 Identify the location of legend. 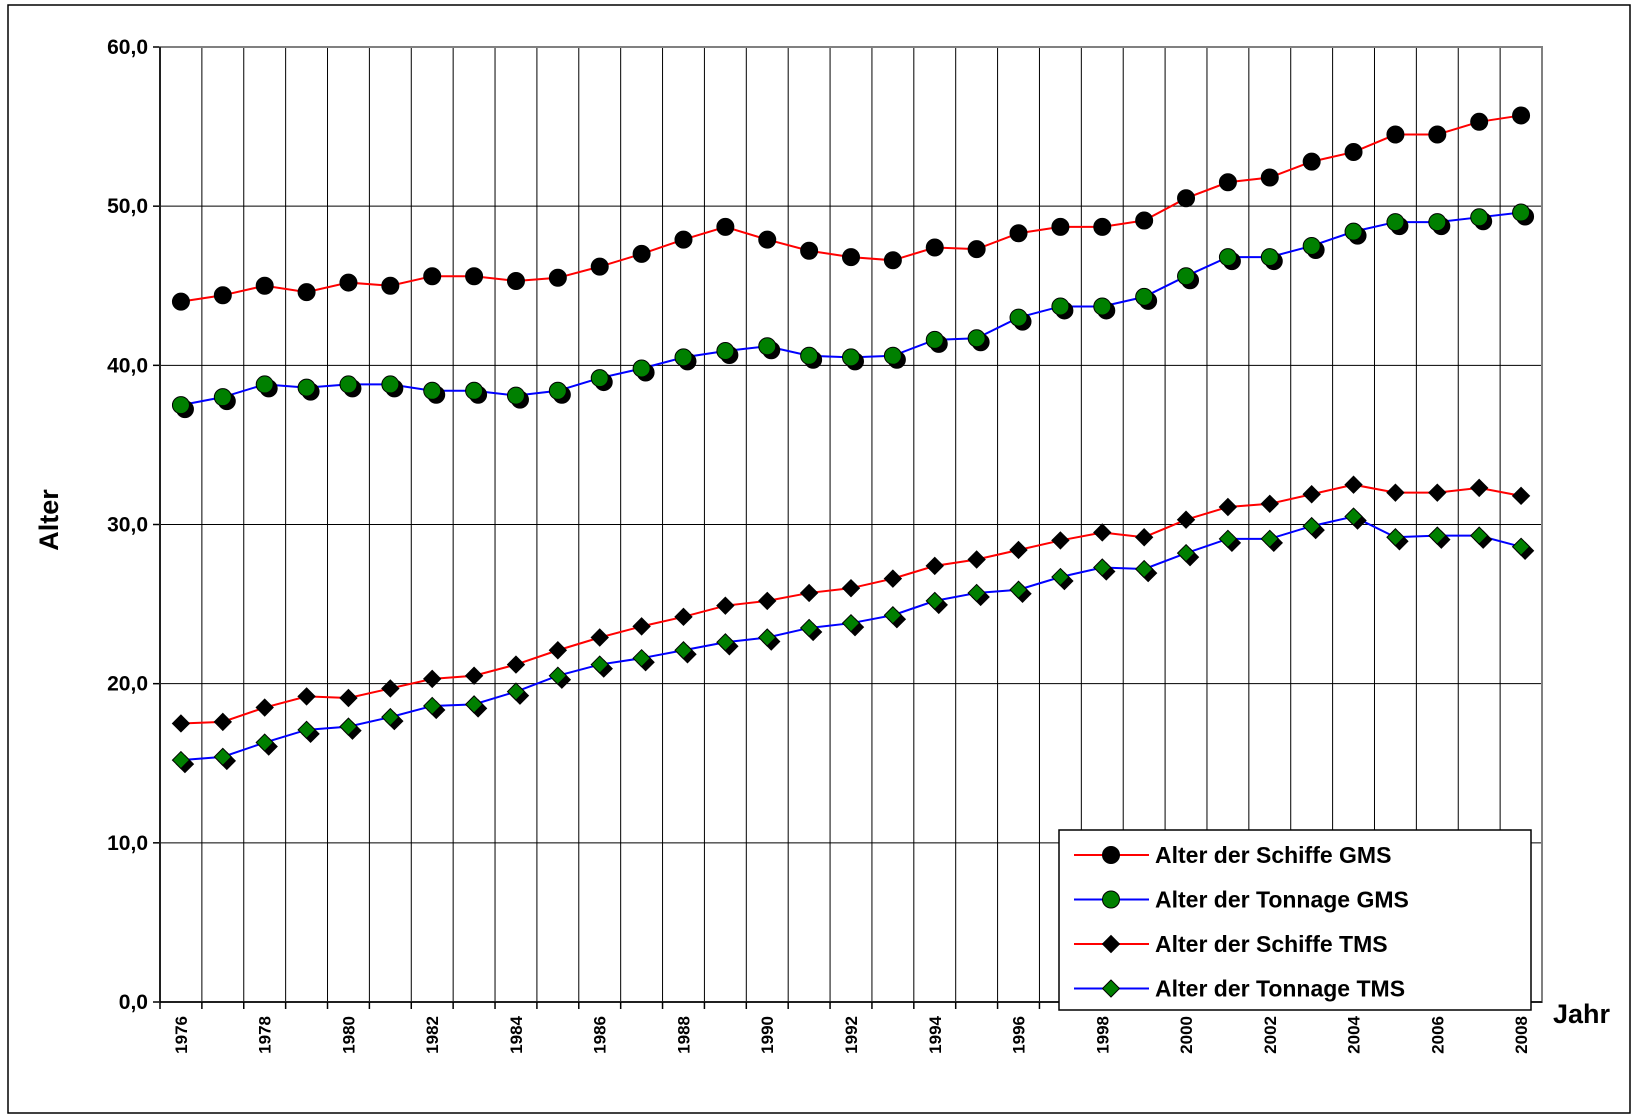
(1295, 920).